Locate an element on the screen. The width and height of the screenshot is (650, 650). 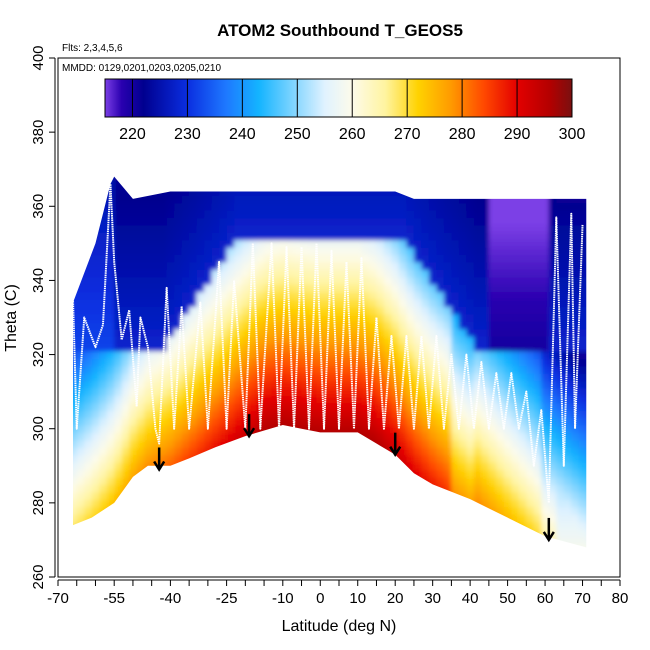
y-tick-label: 320 is located at coordinates (38, 354).